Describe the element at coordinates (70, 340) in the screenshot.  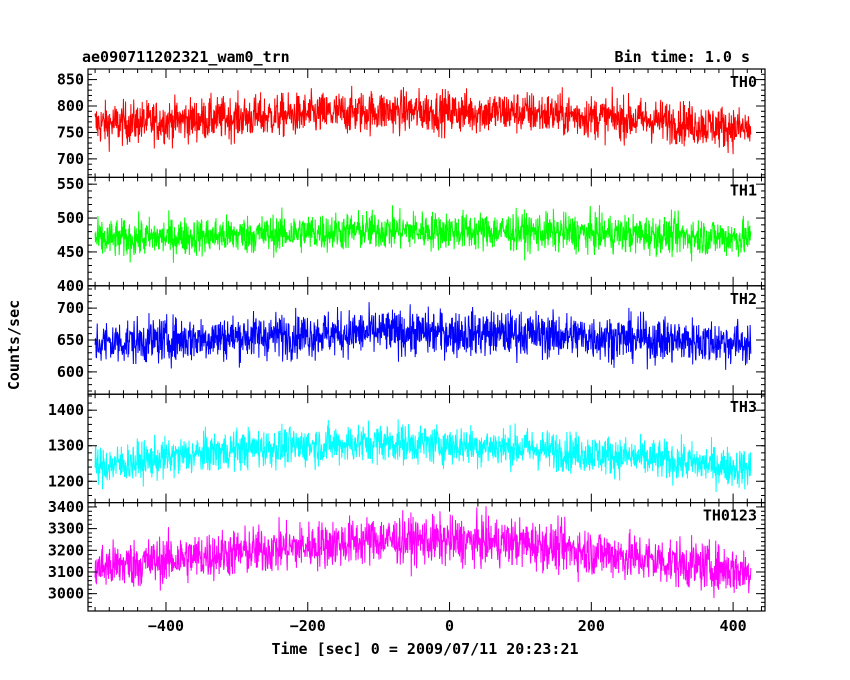
I see `y-tick-label: 650` at that location.